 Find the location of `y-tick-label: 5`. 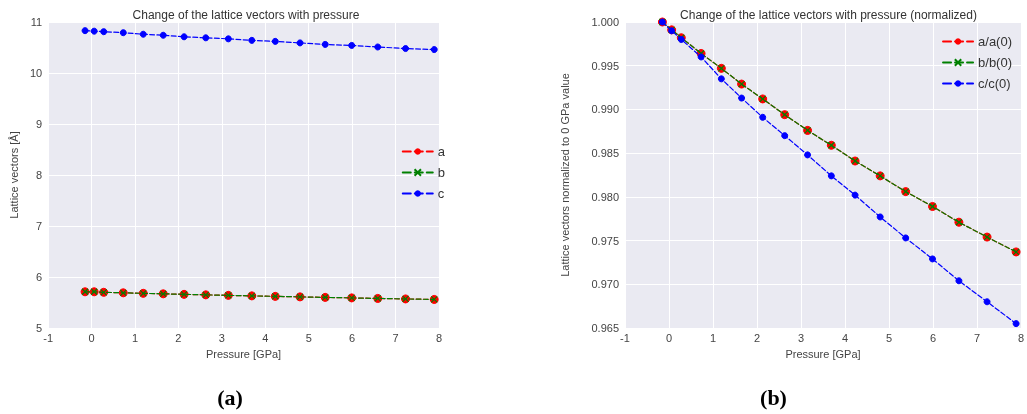

y-tick-label: 5 is located at coordinates (39, 328).